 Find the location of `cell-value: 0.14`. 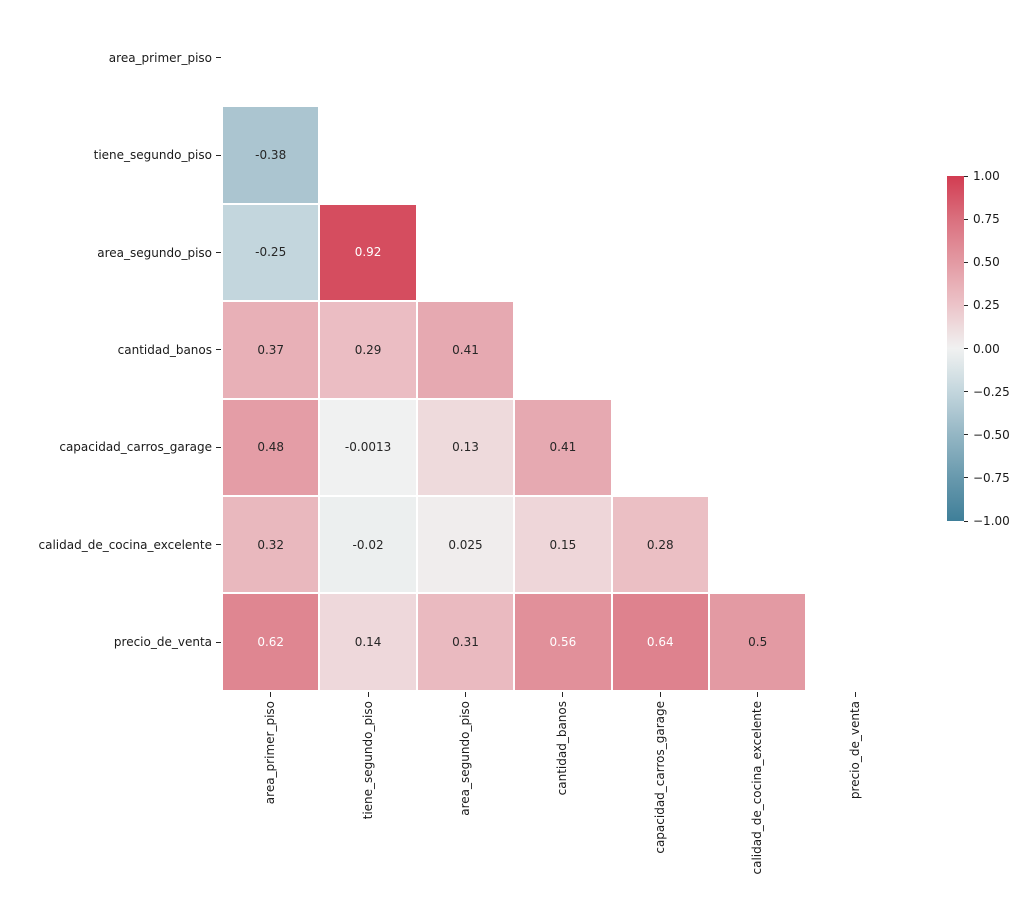

cell-value: 0.14 is located at coordinates (368, 642).